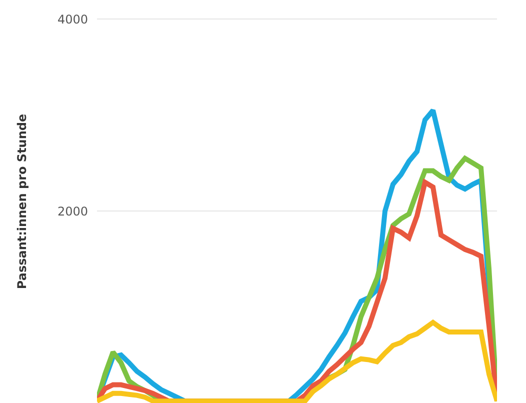 Image resolution: width=526 pixels, height=403 pixels. What do you see at coordinates (72, 211) in the screenshot?
I see `y-tick-label: 2000` at bounding box center [72, 211].